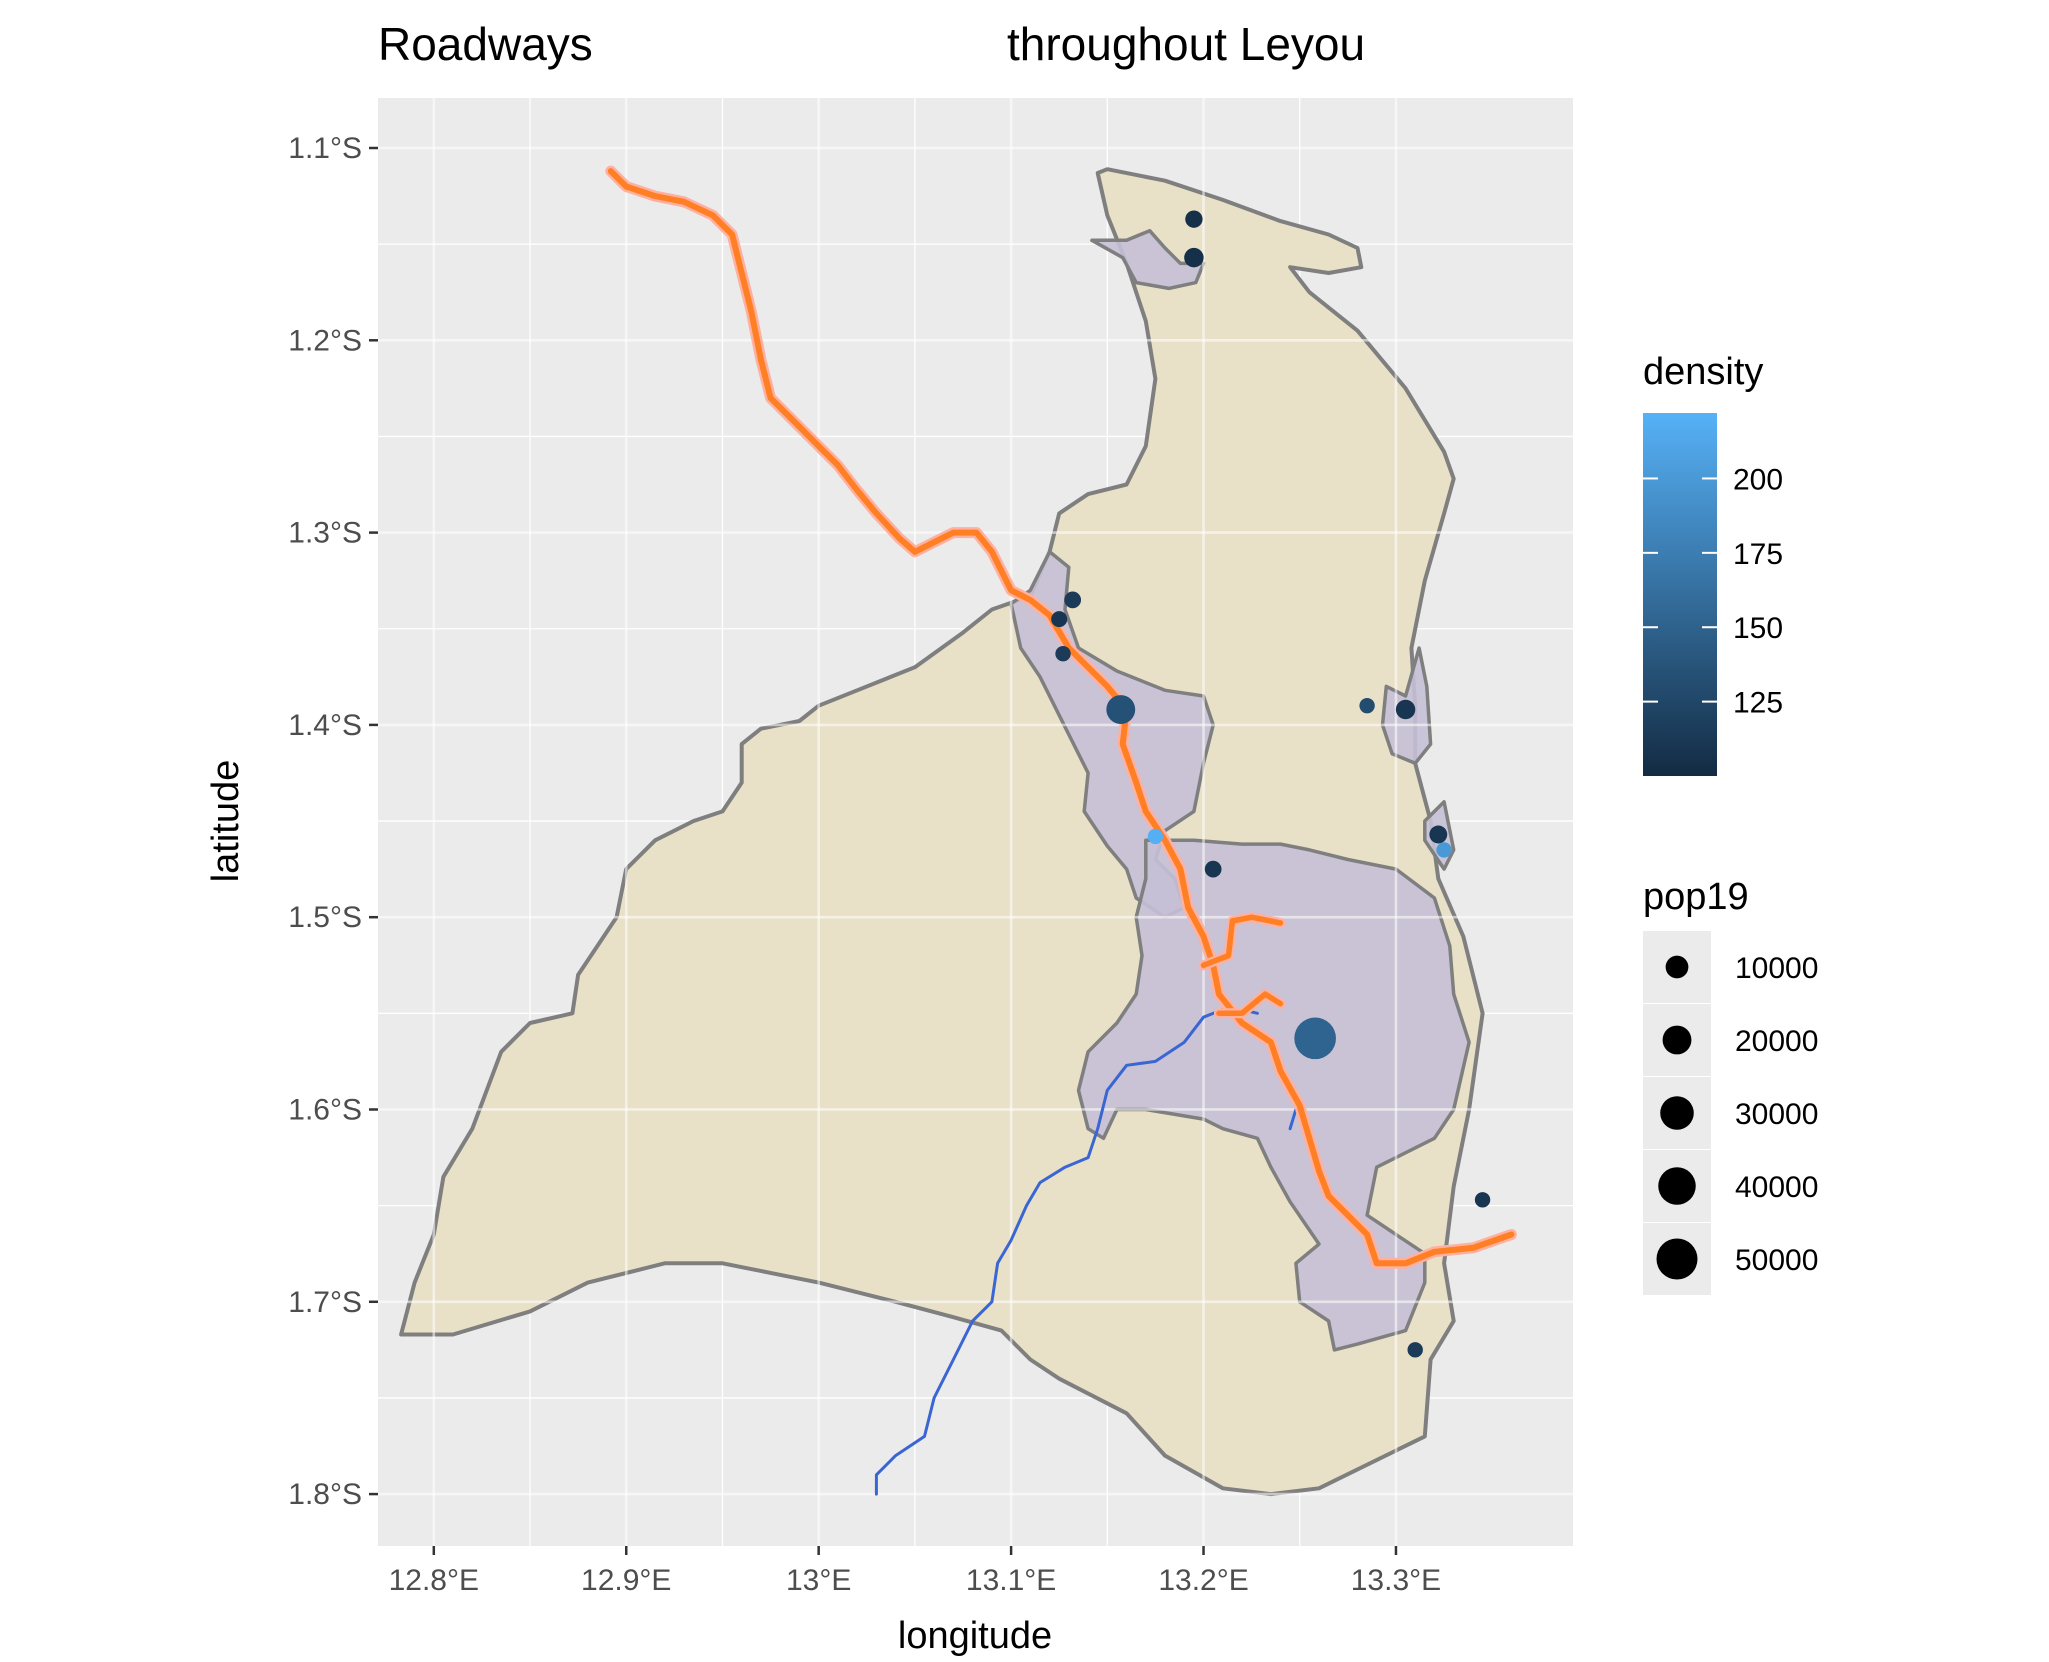 The height and width of the screenshot is (1662, 2049). Describe the element at coordinates (1680, 594) in the screenshot. I see `density-colorbar` at that location.